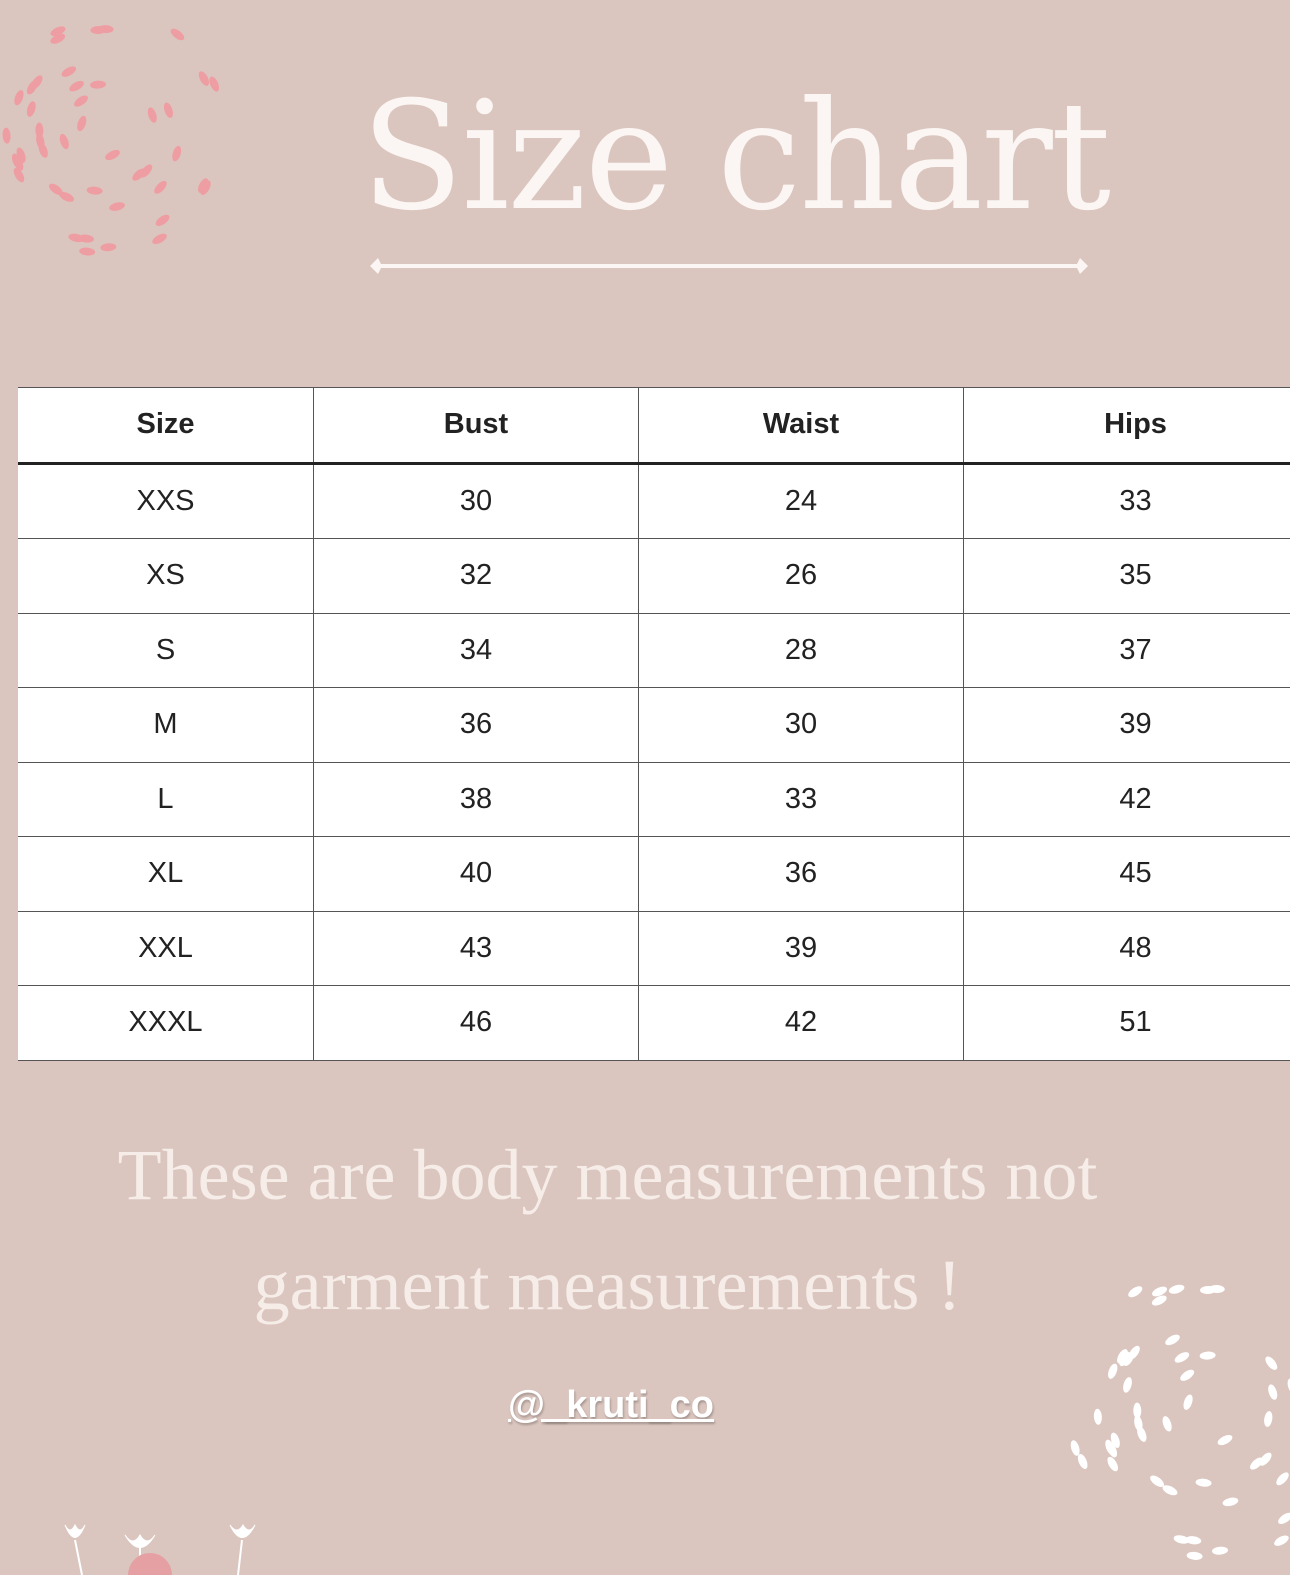  I want to click on table-row: S 34 28 37, so click(654, 650).